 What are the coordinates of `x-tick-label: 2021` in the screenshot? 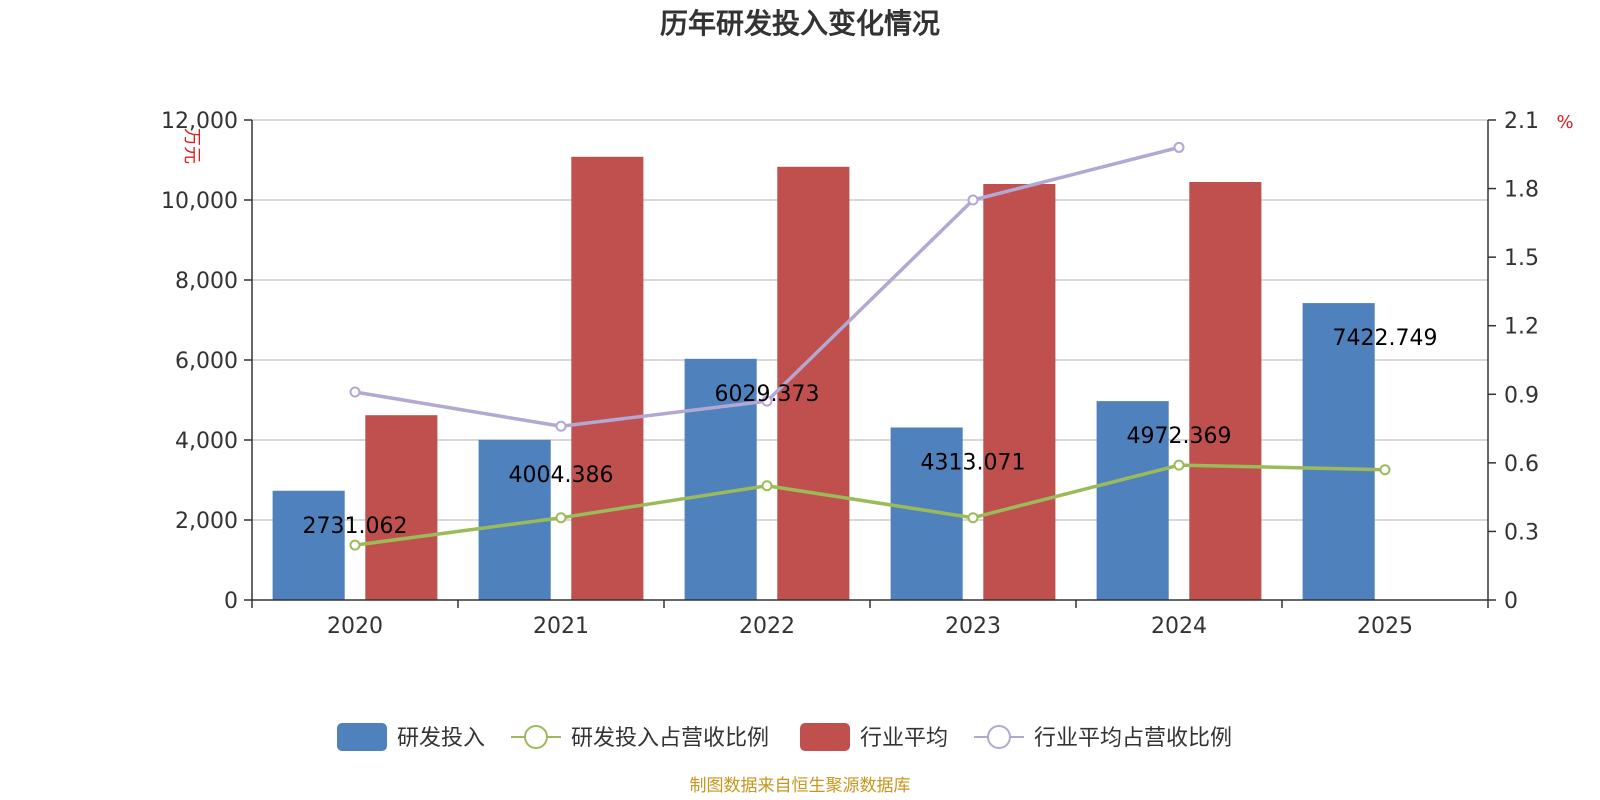 It's located at (561, 626).